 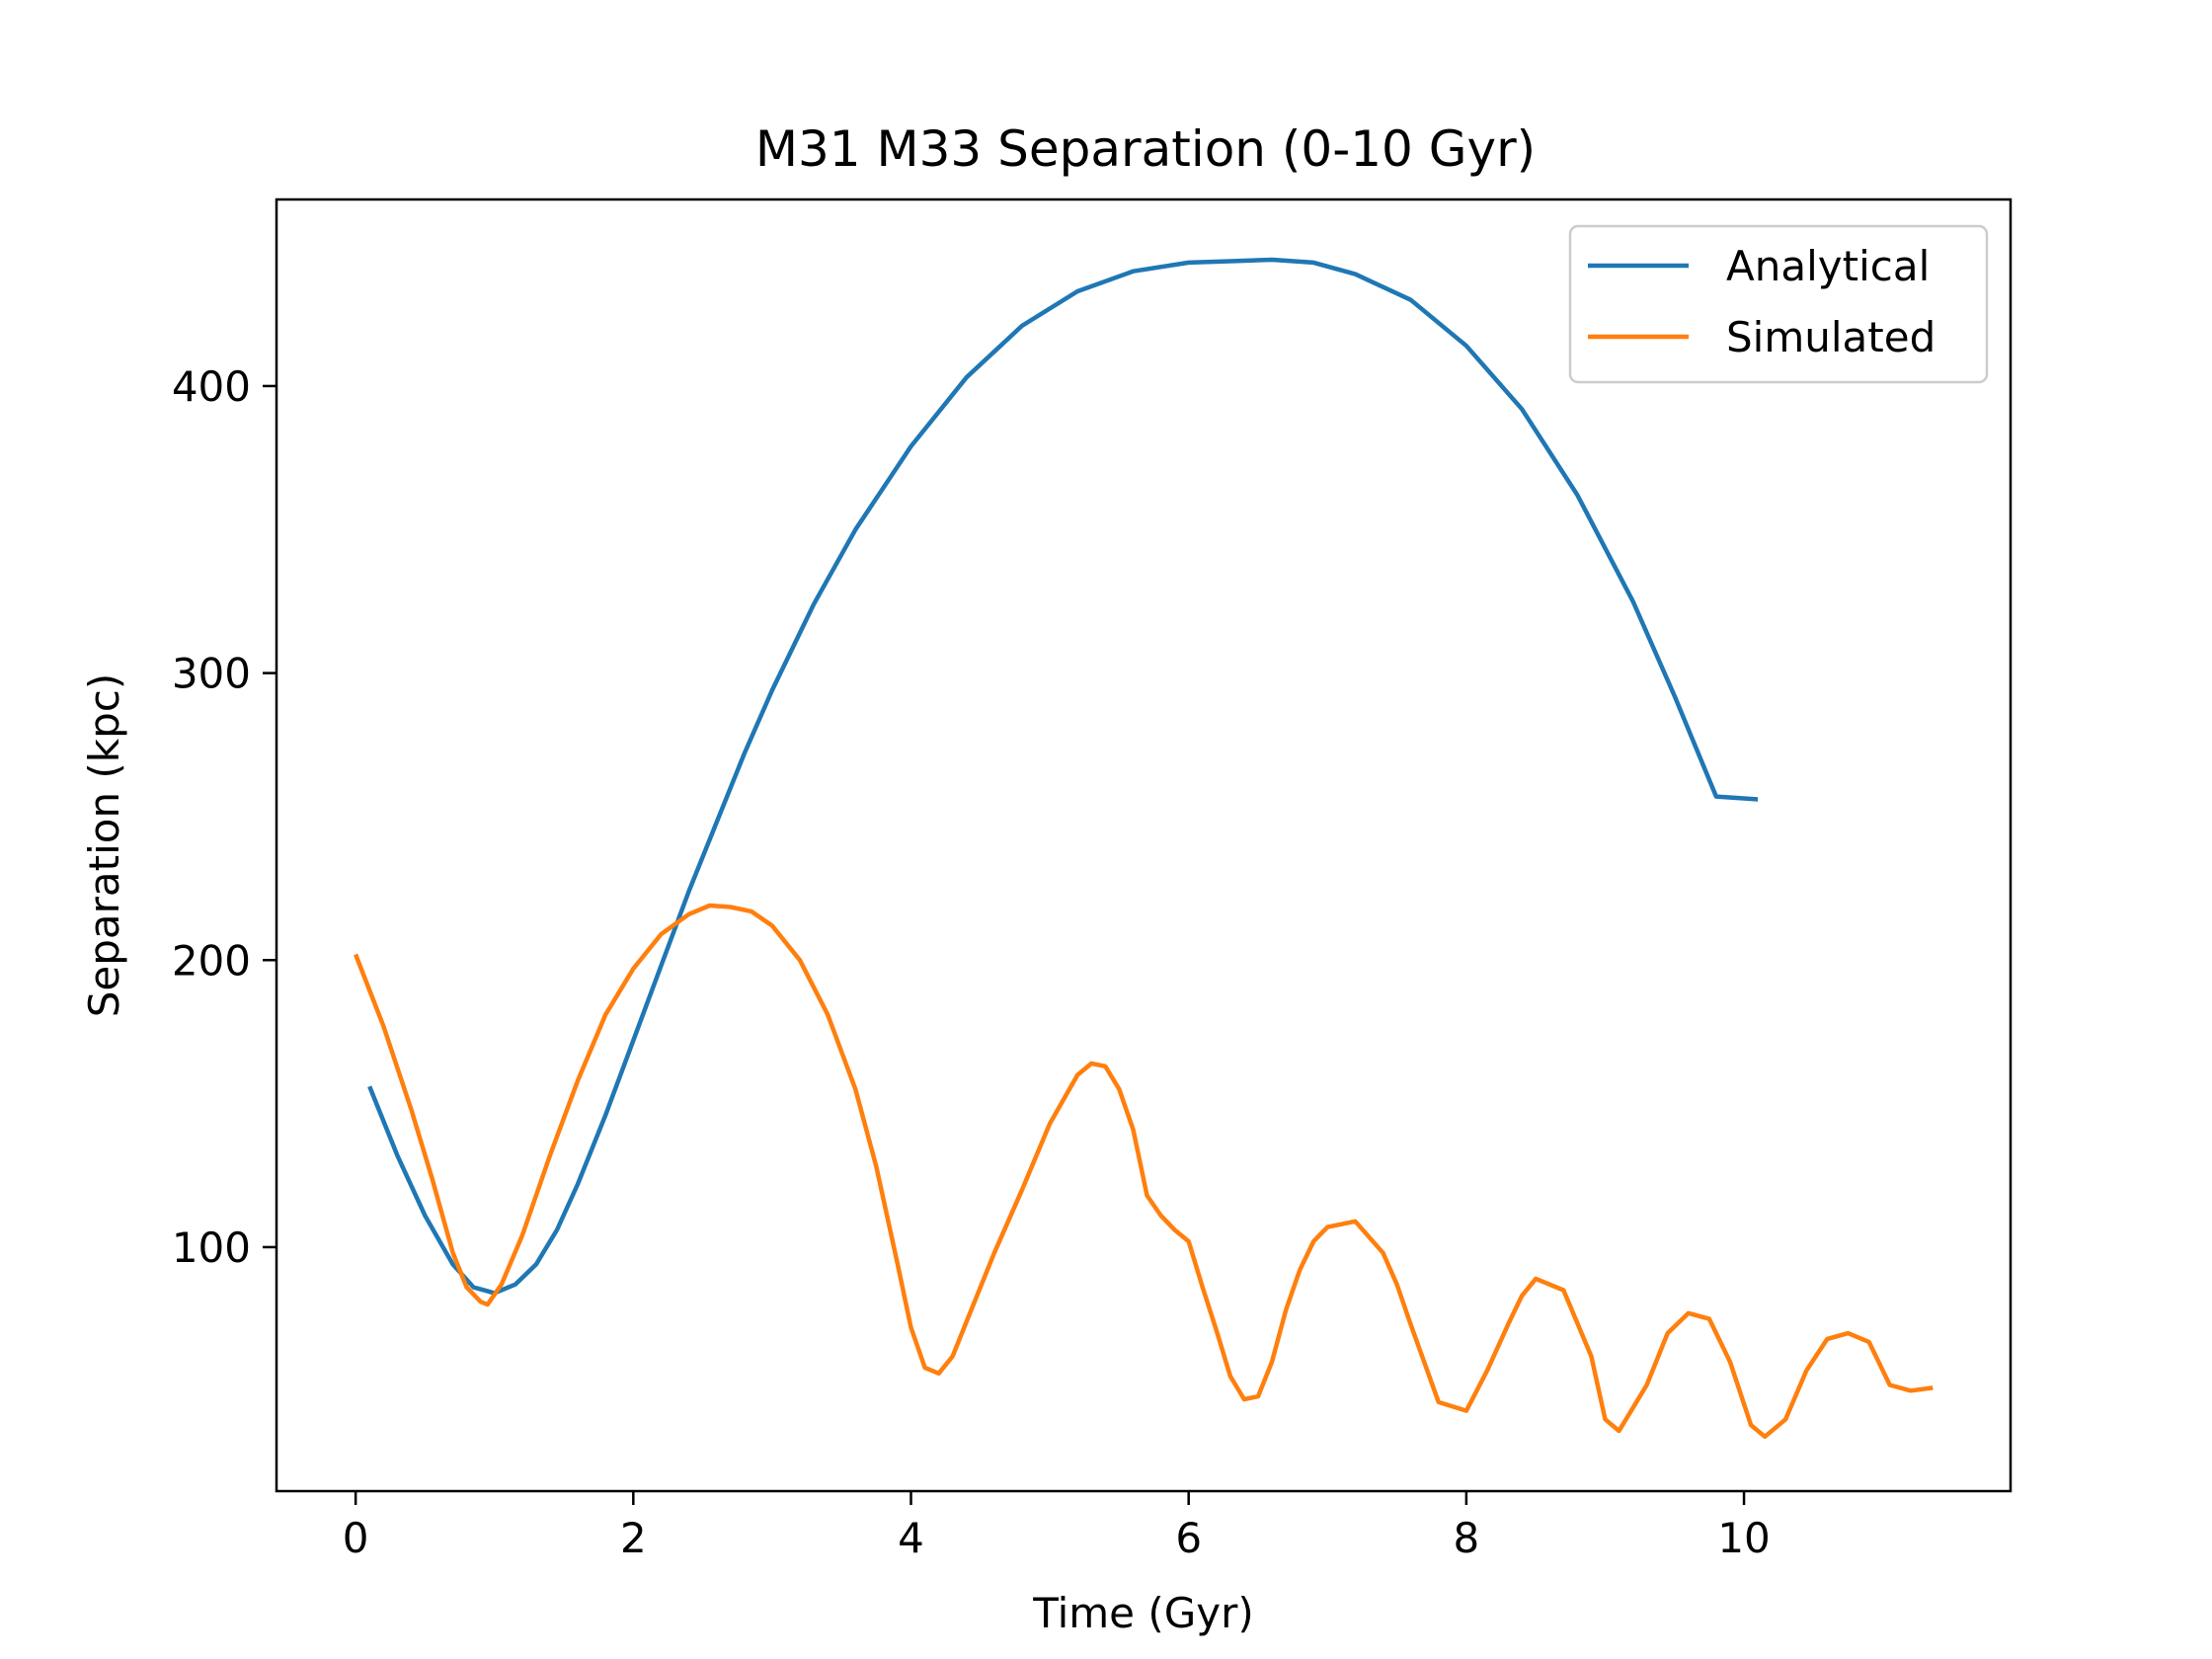 I want to click on y-axis: 100 200 300 400, so click(x=224, y=817).